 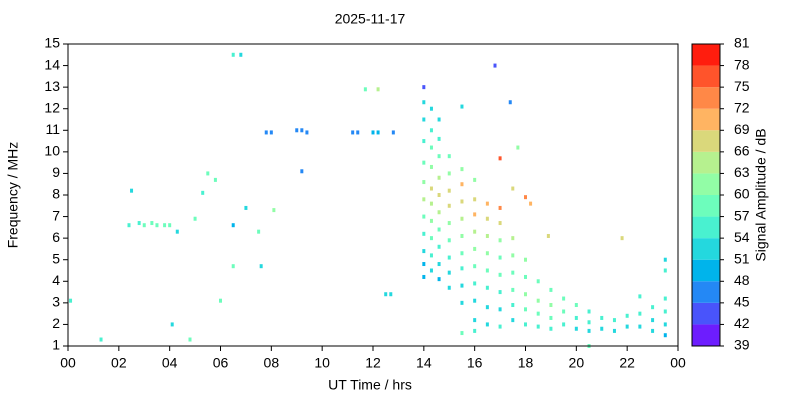 I want to click on y-axis-label: Frequency / MHz, so click(x=13, y=195).